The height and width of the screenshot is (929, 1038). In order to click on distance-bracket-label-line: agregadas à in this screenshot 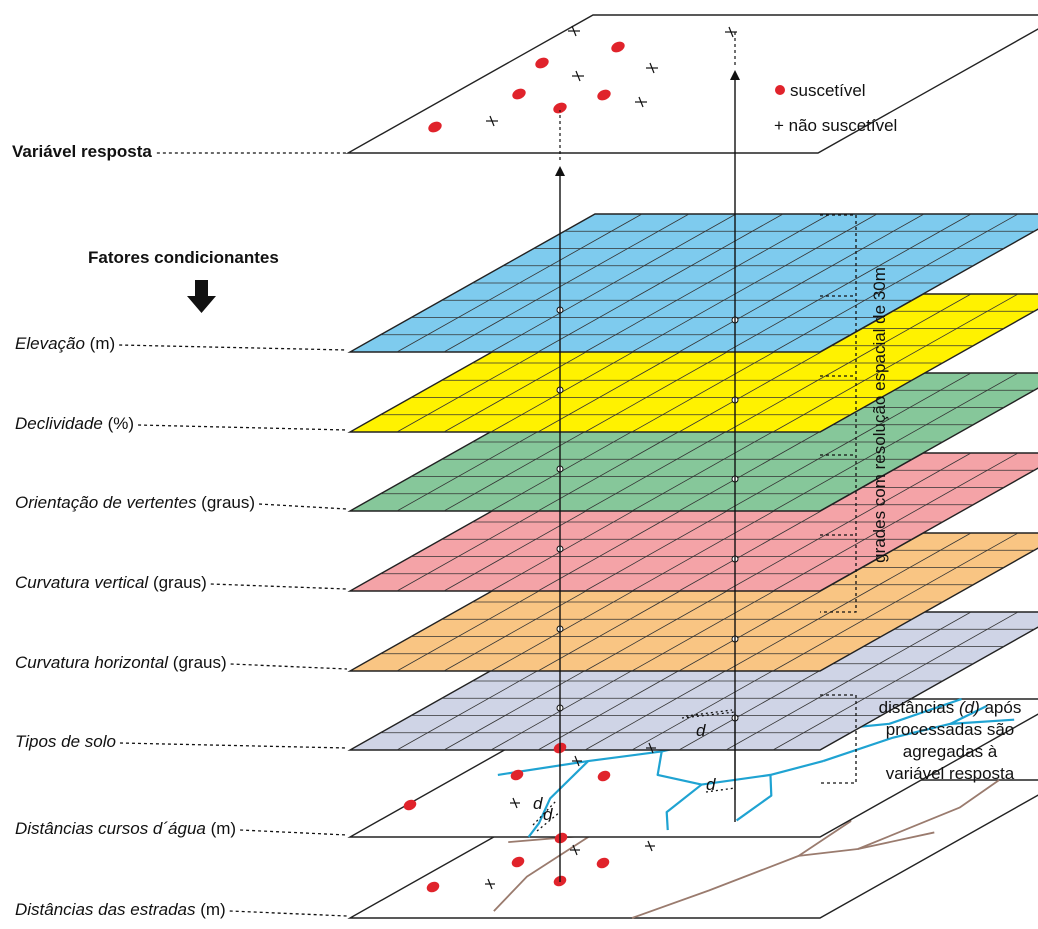, I will do `click(950, 751)`.